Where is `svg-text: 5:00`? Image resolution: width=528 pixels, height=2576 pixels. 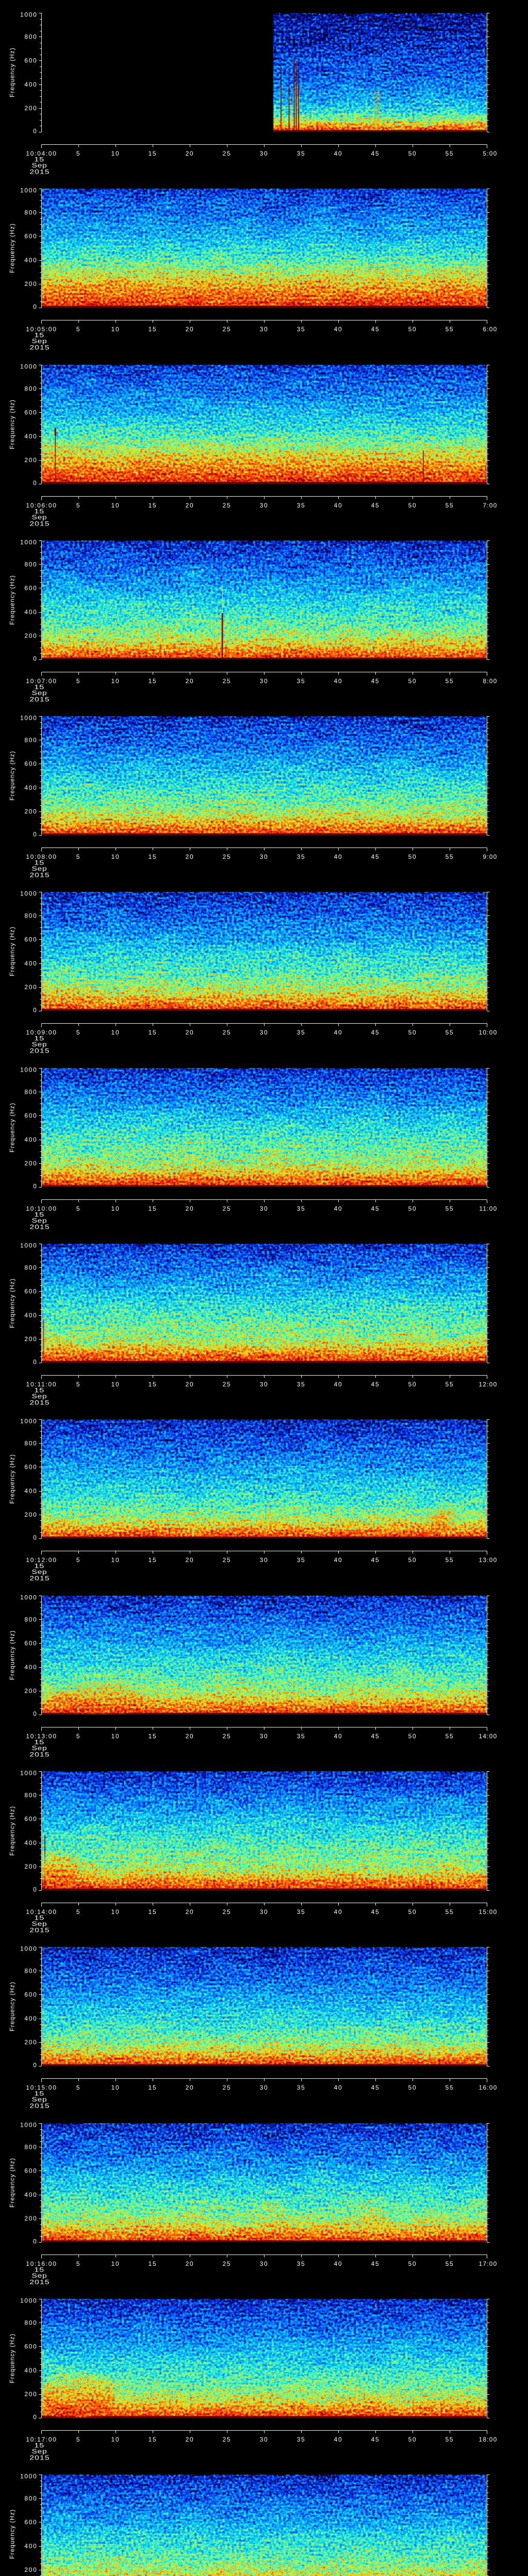
svg-text: 5:00 is located at coordinates (490, 153).